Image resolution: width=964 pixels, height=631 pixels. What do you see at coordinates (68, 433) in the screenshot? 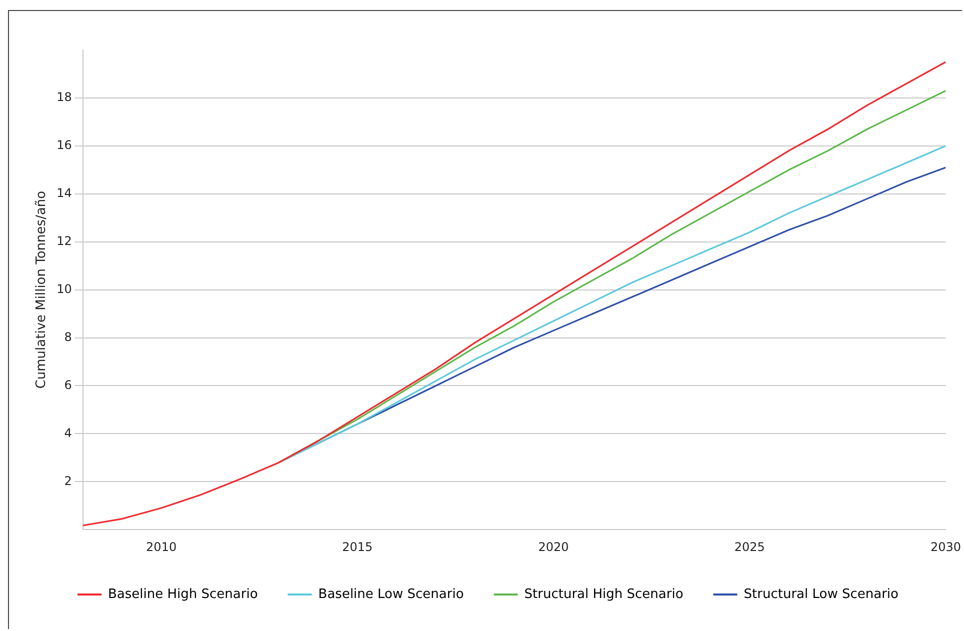
I see `y-tick-label: 4` at bounding box center [68, 433].